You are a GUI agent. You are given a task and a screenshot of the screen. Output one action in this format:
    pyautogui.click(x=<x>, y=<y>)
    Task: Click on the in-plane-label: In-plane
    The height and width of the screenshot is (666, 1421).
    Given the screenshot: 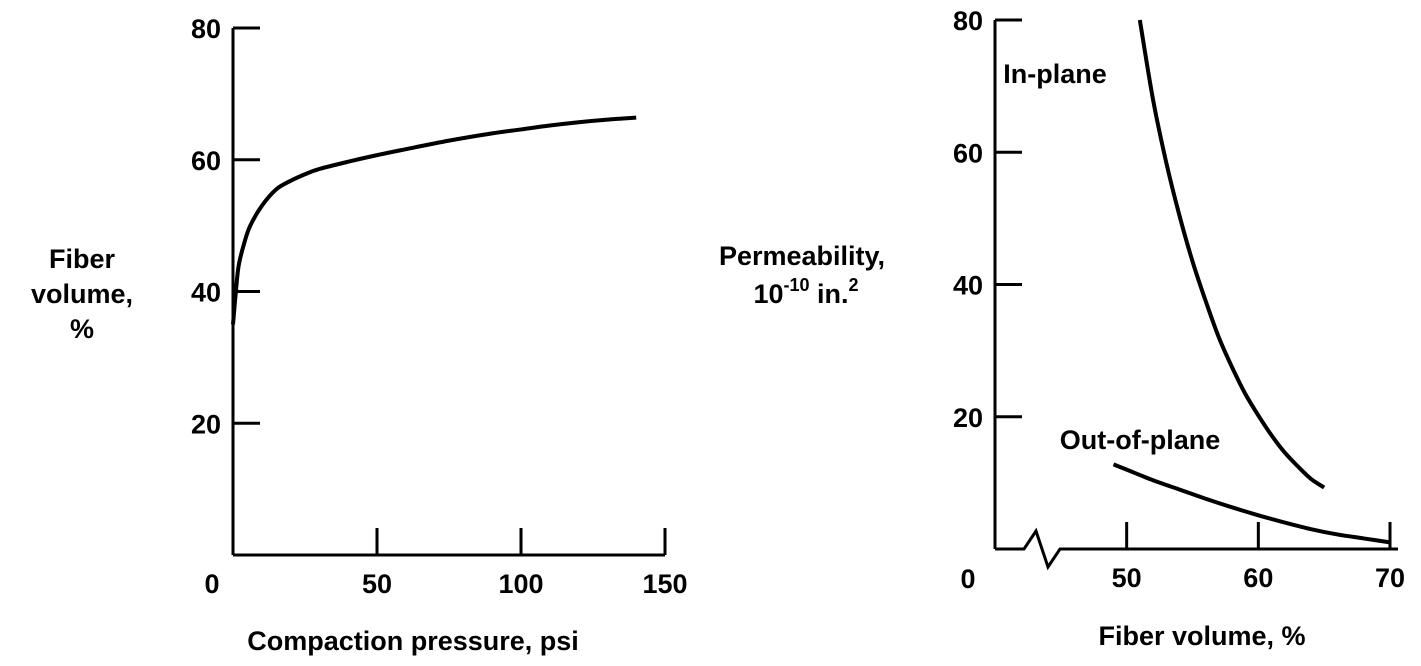 What is the action you would take?
    pyautogui.click(x=1055, y=74)
    